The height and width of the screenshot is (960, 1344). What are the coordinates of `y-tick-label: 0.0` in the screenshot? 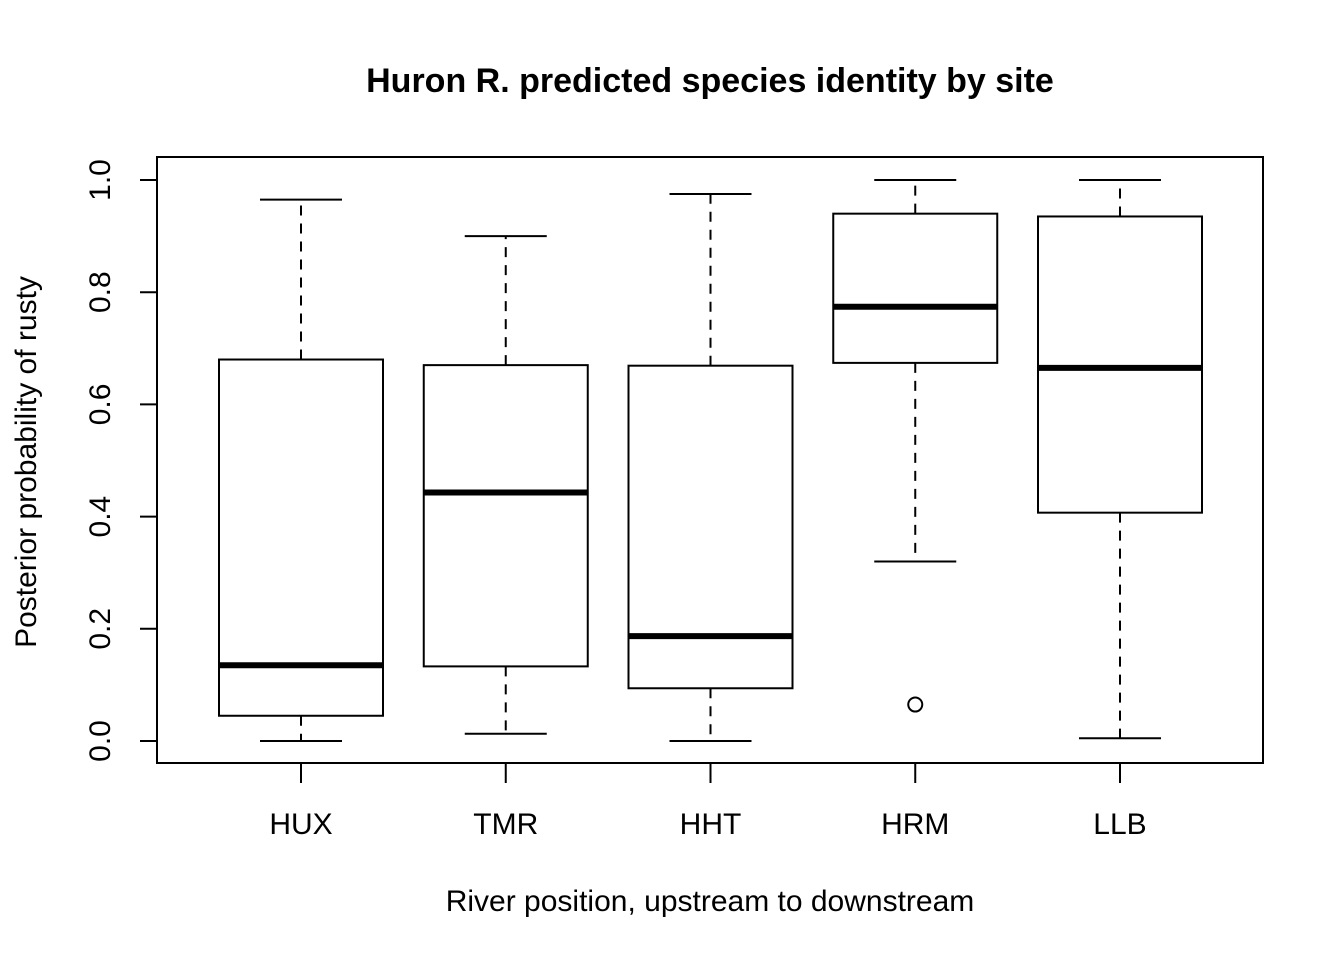 It's located at (100, 741).